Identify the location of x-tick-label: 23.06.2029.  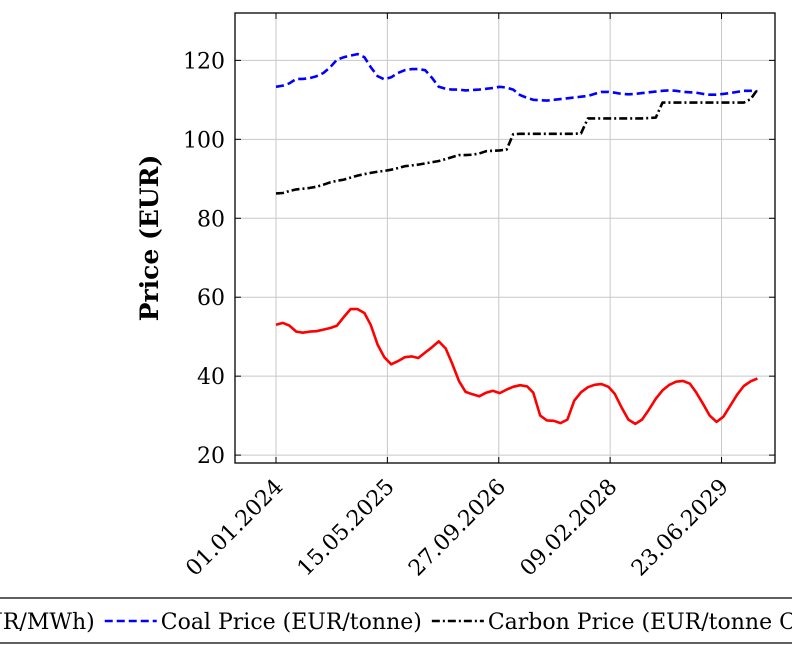
(680, 528).